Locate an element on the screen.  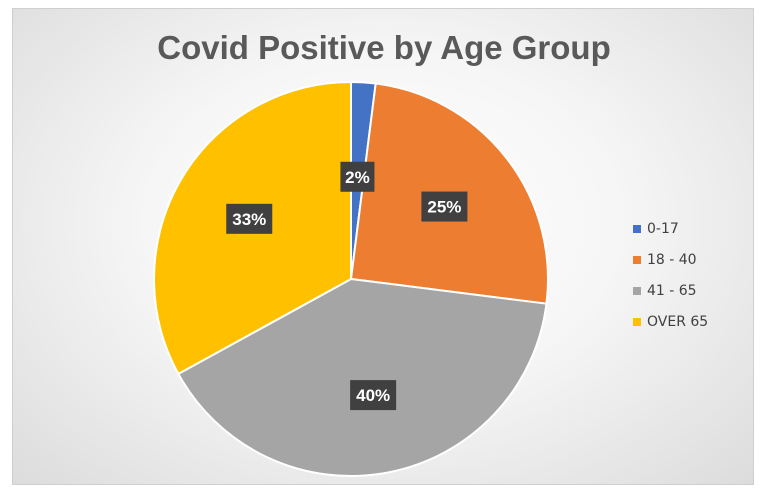
data-label-0: 2% is located at coordinates (357, 176).